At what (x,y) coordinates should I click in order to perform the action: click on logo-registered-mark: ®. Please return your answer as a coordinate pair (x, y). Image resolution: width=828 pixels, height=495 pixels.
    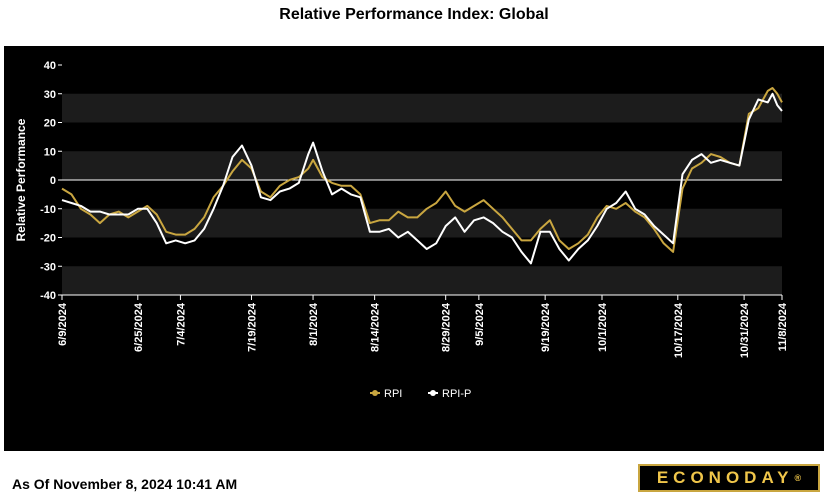
    Looking at the image, I should click on (798, 478).